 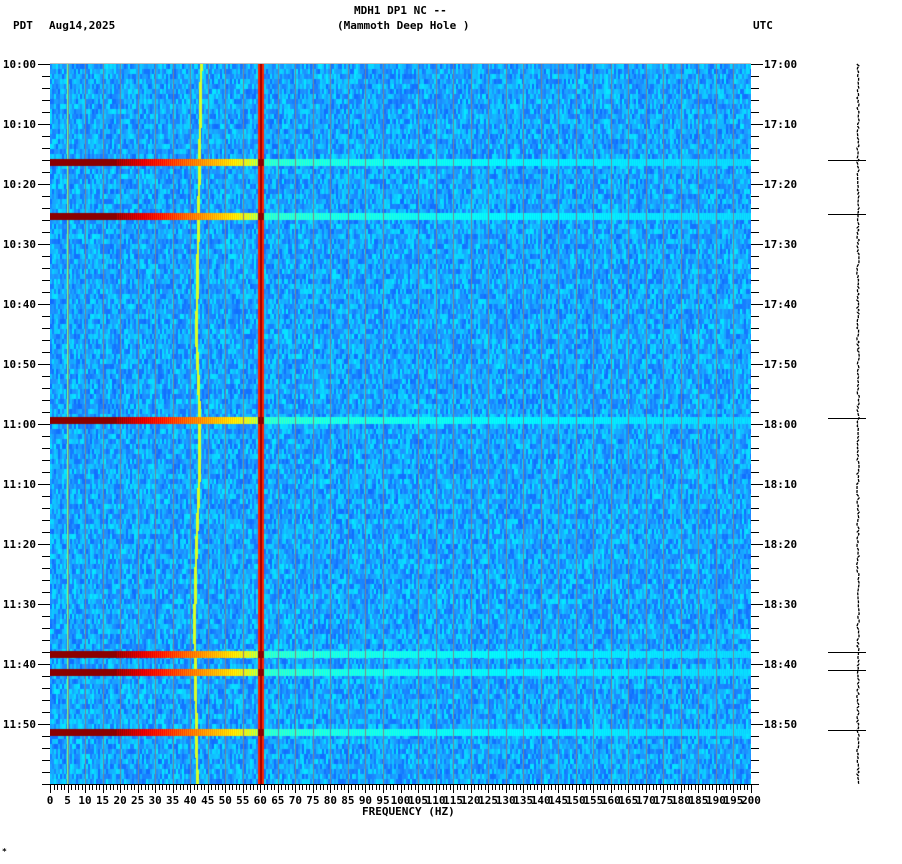 What do you see at coordinates (400, 10) in the screenshot?
I see `chart-title-station: MDH1 DP1 NC --` at bounding box center [400, 10].